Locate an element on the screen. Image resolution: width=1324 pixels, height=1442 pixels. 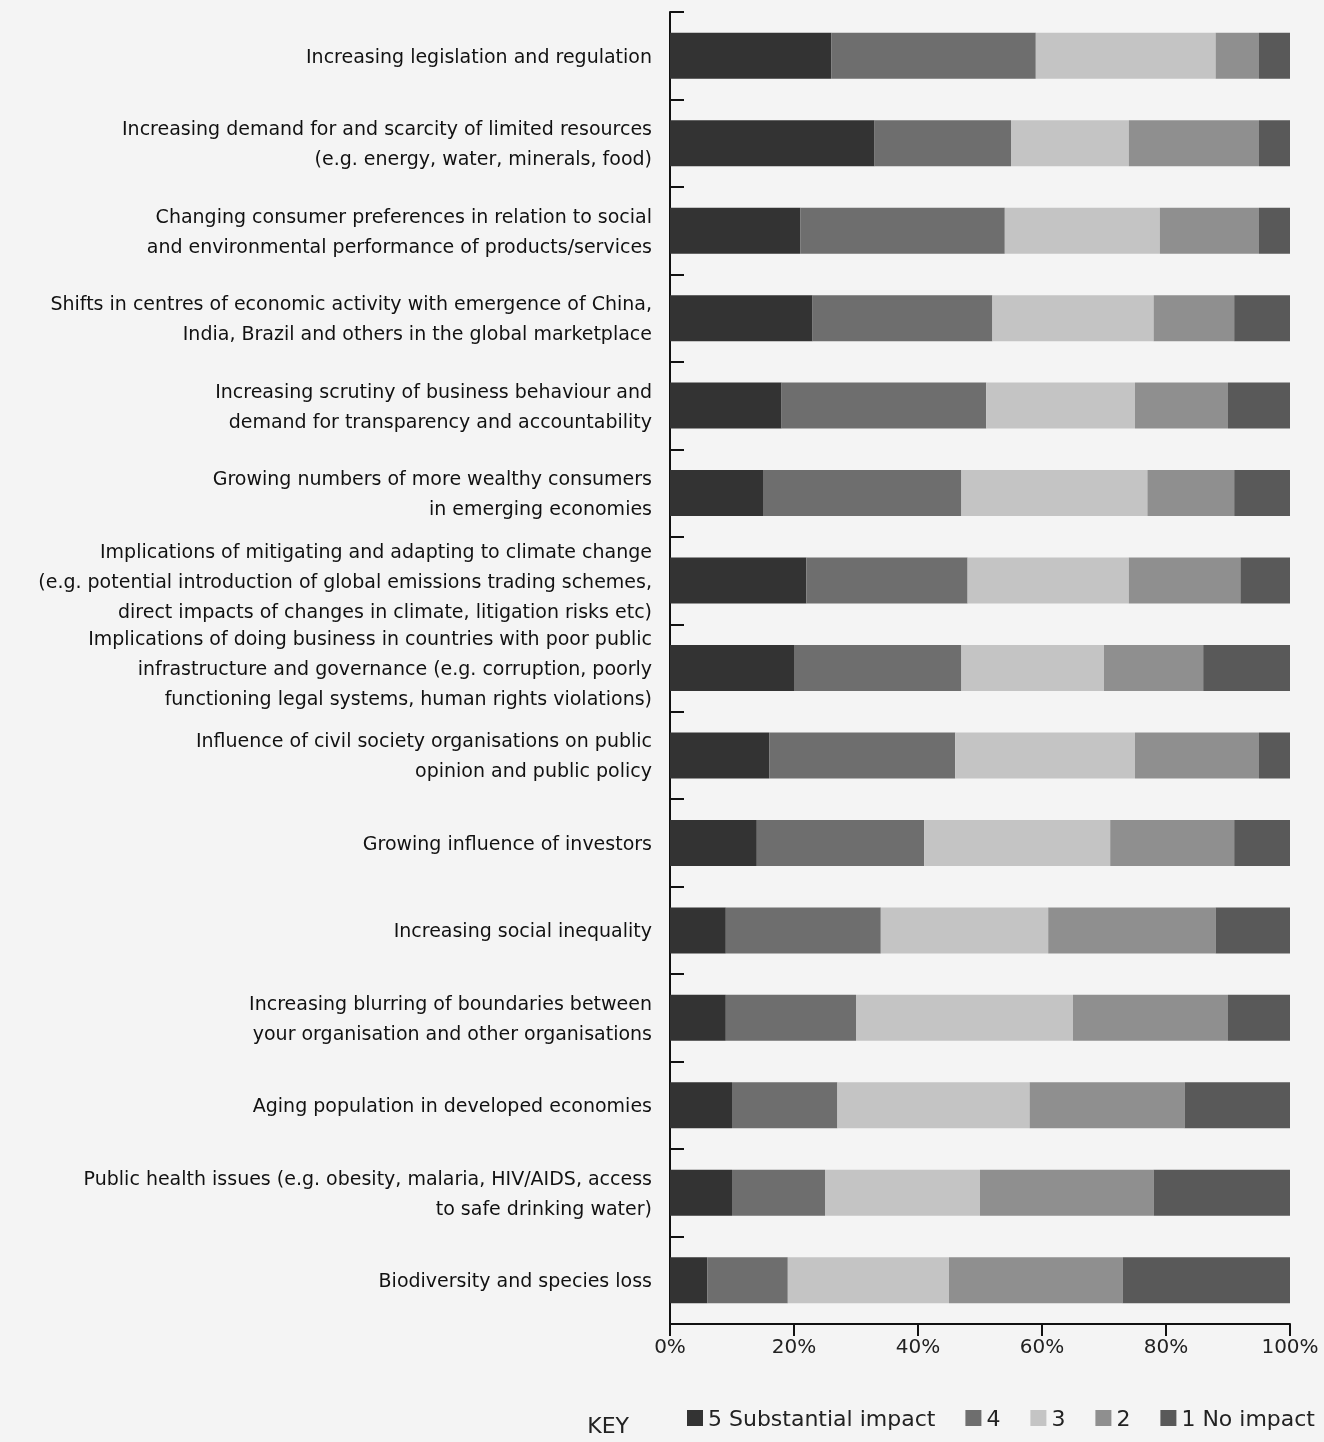
y-tick-label: Increasing scrutiny of business behaviour and demand for transparency and accountability is located at coordinates (433, 405).